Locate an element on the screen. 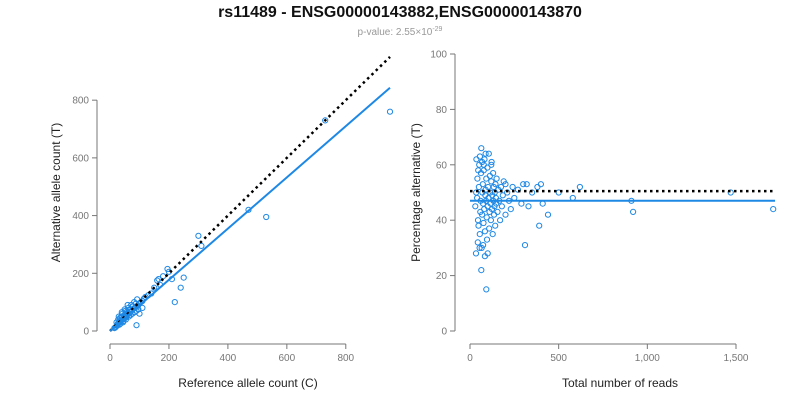 The height and width of the screenshot is (400, 800). x-axis-label: Total number of reads is located at coordinates (620, 383).